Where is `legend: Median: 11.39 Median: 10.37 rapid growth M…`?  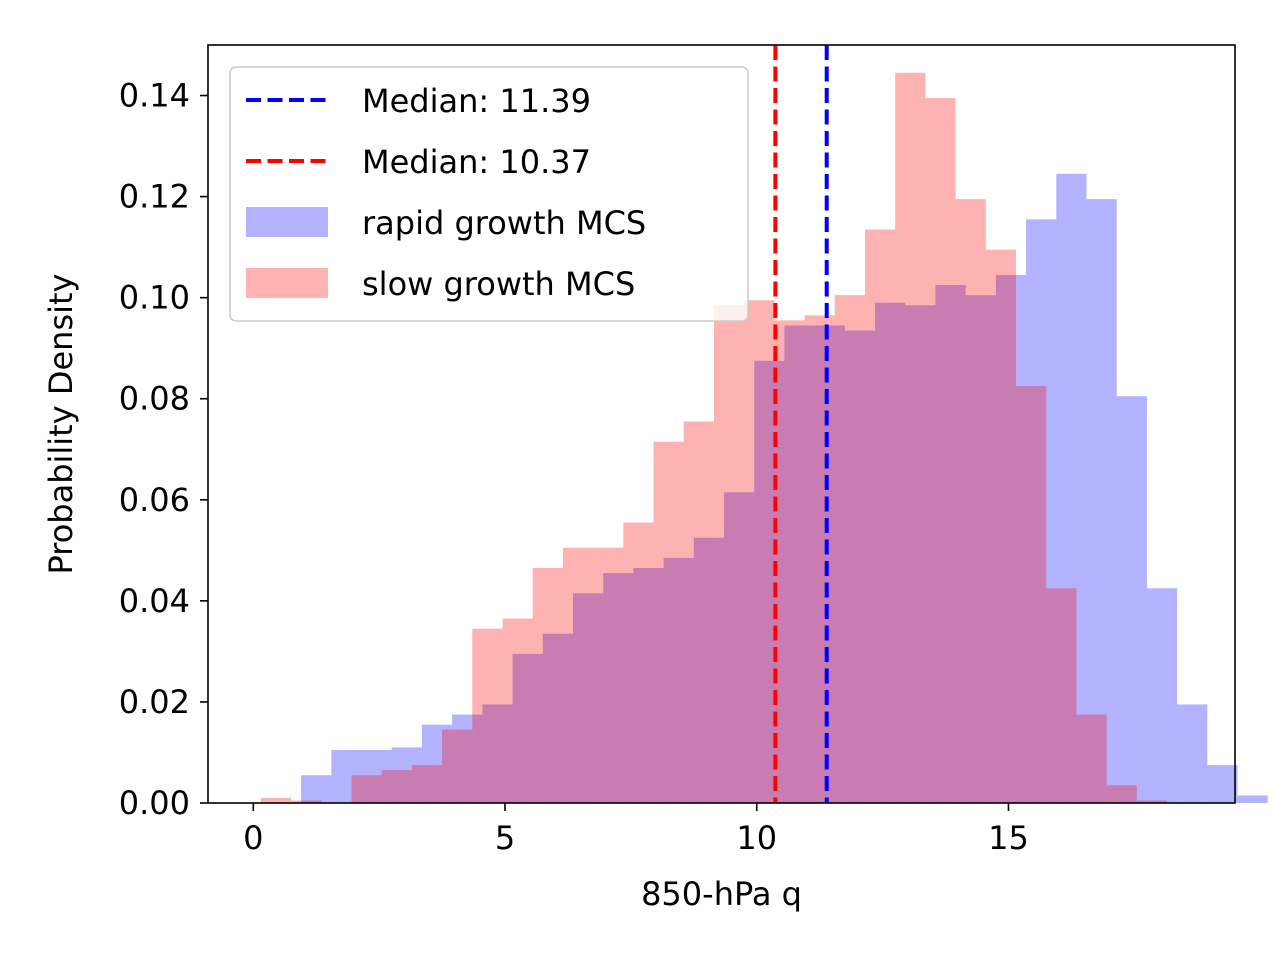 legend: Median: 11.39 Median: 10.37 rapid growth M… is located at coordinates (489, 194).